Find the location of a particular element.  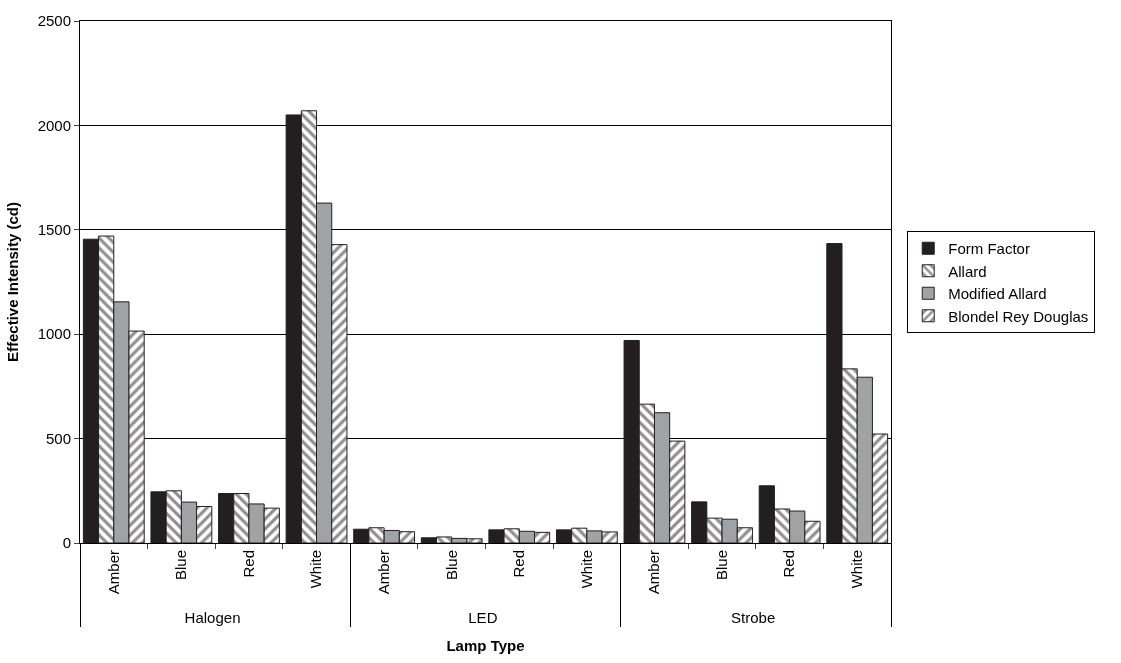

y-tick-label: 0 is located at coordinates (66, 543).